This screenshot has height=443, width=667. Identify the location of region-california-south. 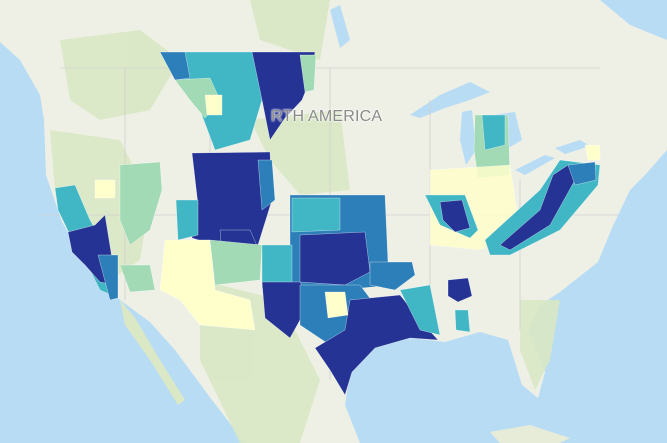
(108, 277).